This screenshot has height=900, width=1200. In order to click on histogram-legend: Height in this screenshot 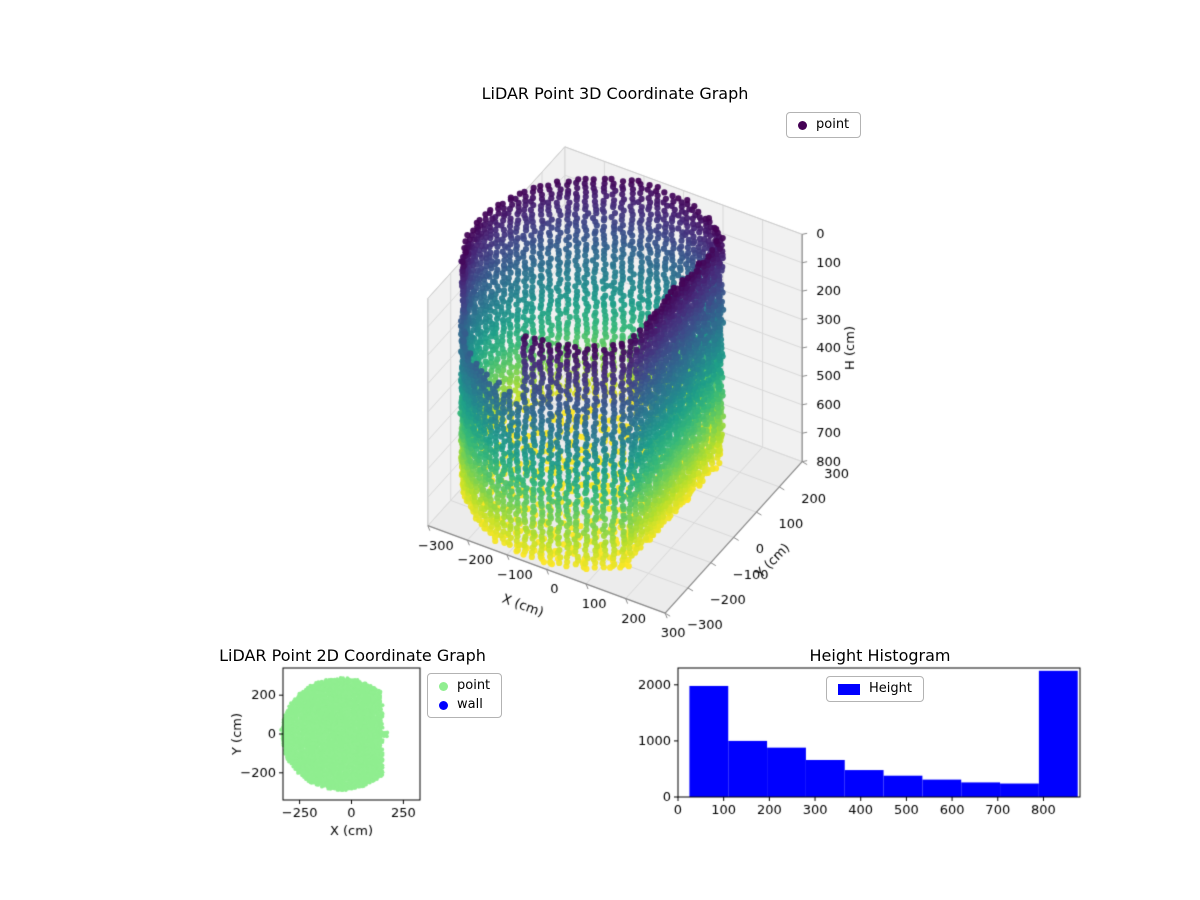, I will do `click(875, 689)`.